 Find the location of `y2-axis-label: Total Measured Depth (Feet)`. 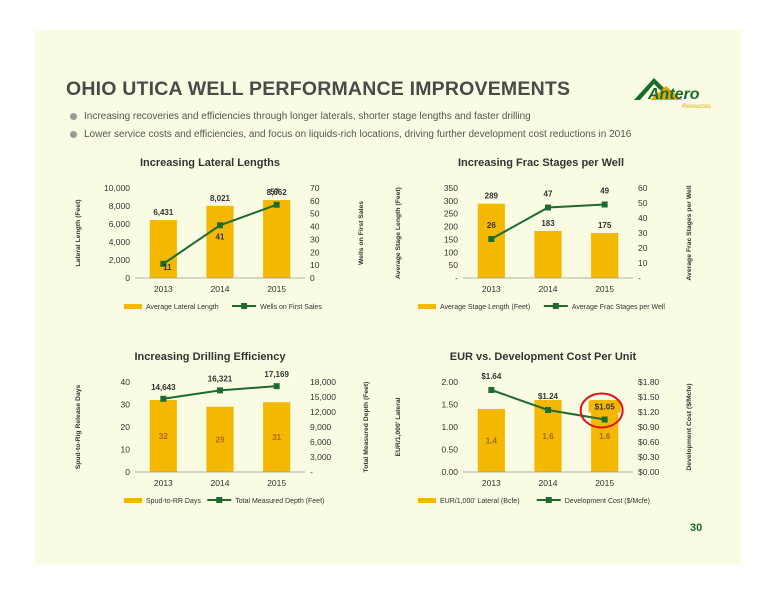

y2-axis-label: Total Measured Depth (Feet) is located at coordinates (366, 427).